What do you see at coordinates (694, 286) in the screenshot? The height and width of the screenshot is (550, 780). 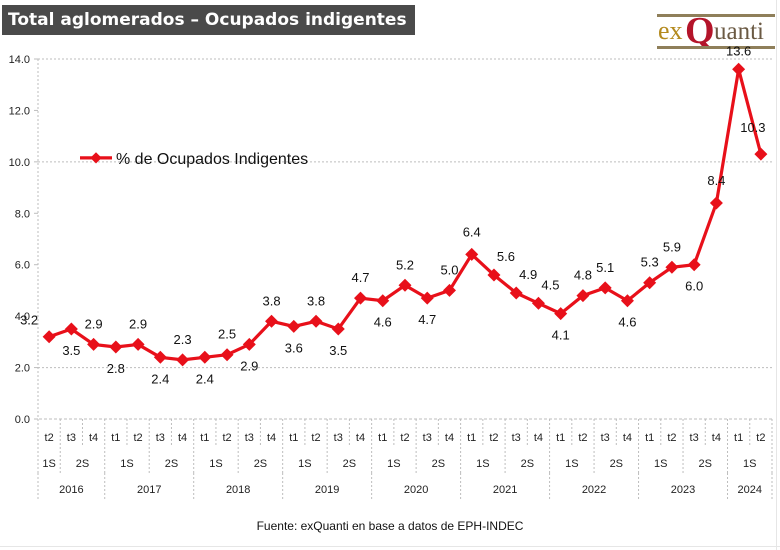 I see `data-label: 6.0` at bounding box center [694, 286].